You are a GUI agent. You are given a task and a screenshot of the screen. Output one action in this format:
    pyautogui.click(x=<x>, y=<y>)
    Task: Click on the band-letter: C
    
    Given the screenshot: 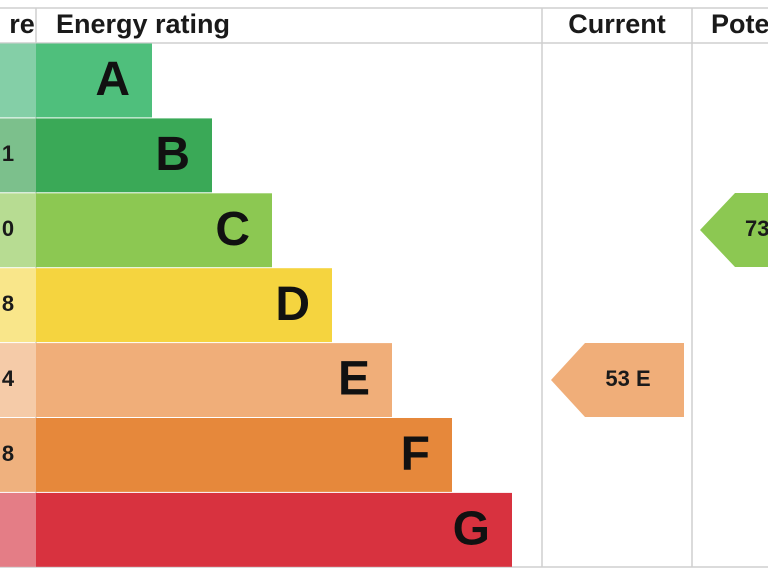 What is the action you would take?
    pyautogui.click(x=232, y=229)
    